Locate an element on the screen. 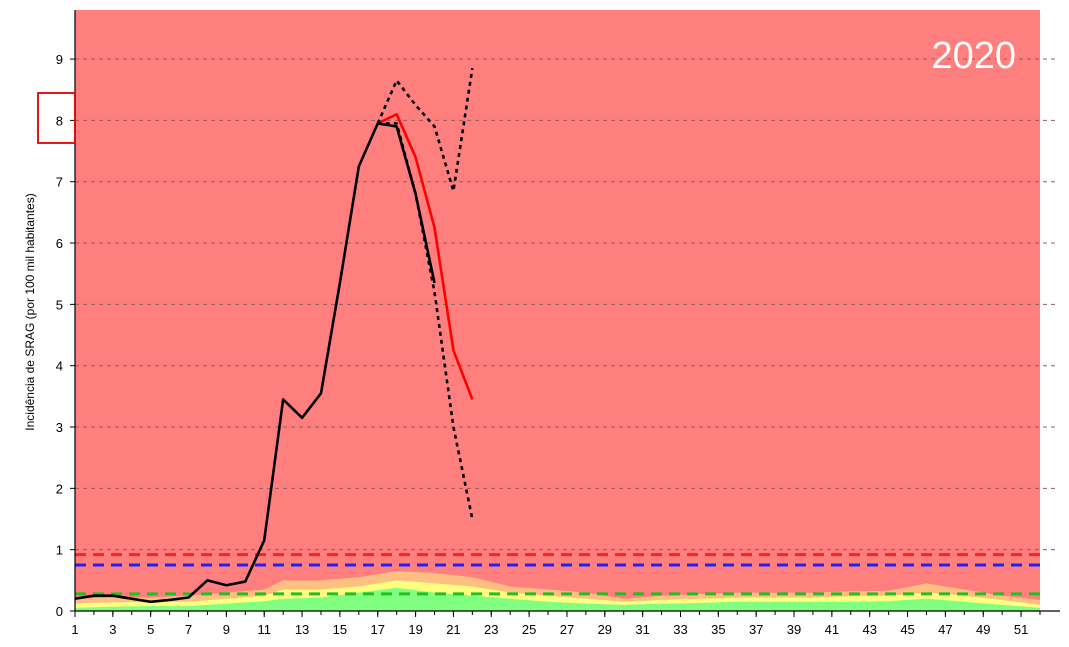 The image size is (1069, 647). x-tick-label-21: 21 is located at coordinates (453, 629).